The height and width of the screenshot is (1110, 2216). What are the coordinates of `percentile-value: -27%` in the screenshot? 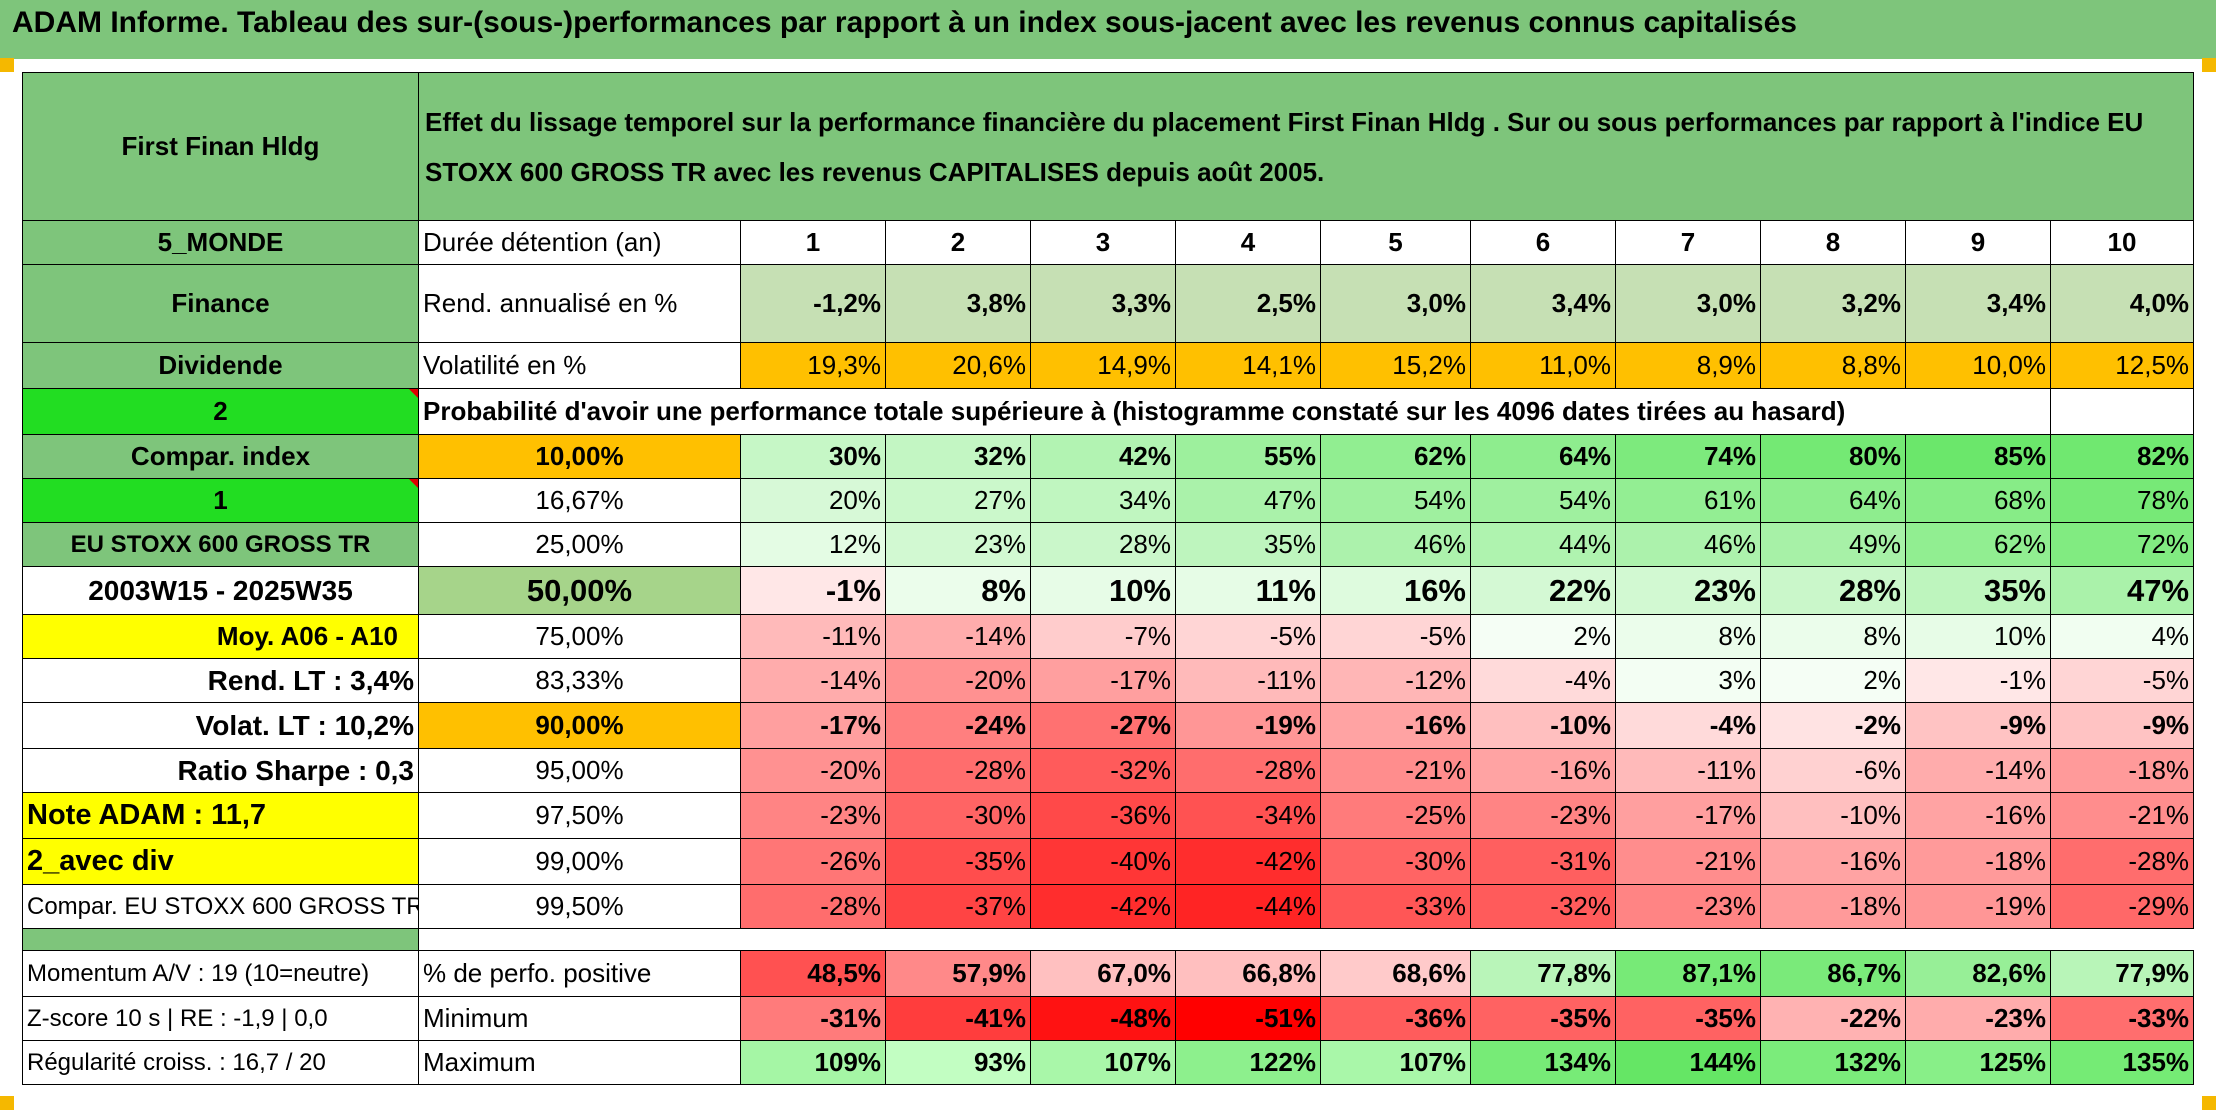 It's located at (1103, 725).